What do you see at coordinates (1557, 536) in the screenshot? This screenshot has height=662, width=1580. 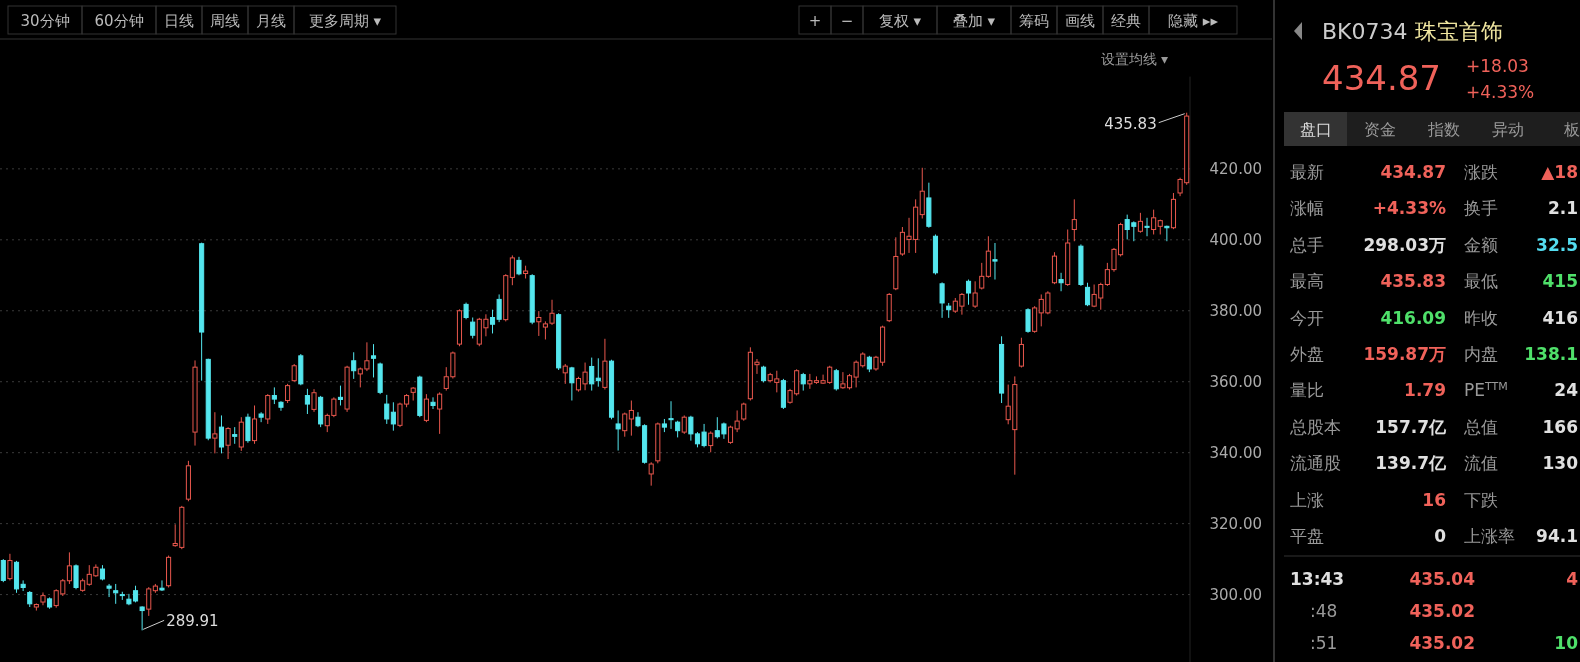 I see `text: 94.1` at bounding box center [1557, 536].